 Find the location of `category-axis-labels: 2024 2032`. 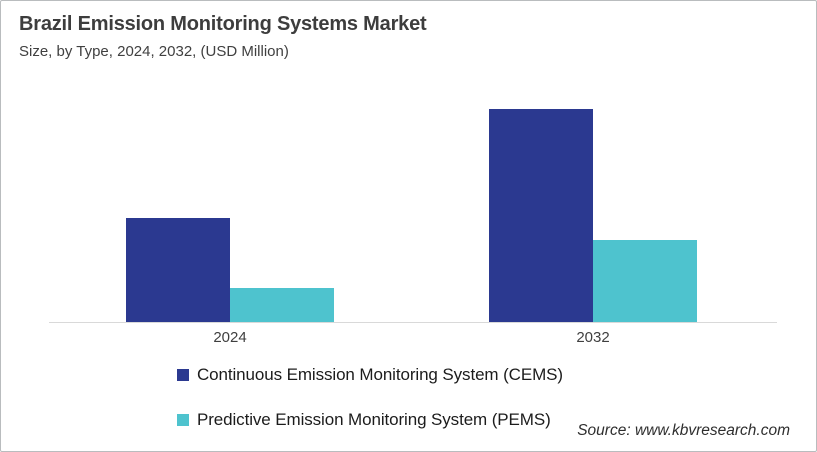

category-axis-labels: 2024 2032 is located at coordinates (408, 339).